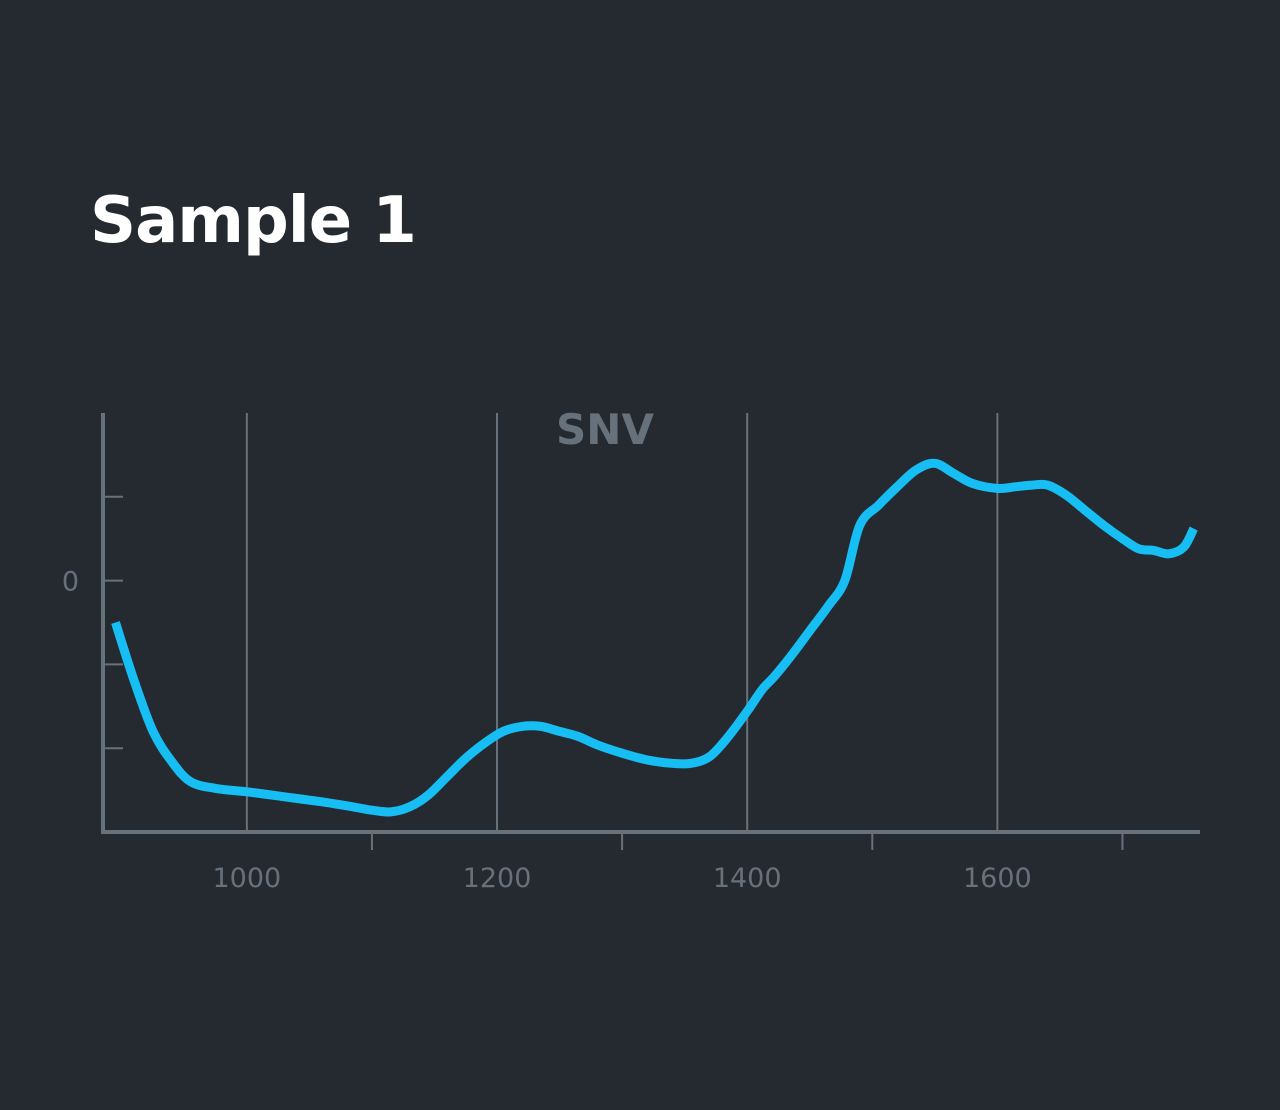 This screenshot has height=1110, width=1280. Describe the element at coordinates (497, 878) in the screenshot. I see `x-tick-label: 1200` at that location.